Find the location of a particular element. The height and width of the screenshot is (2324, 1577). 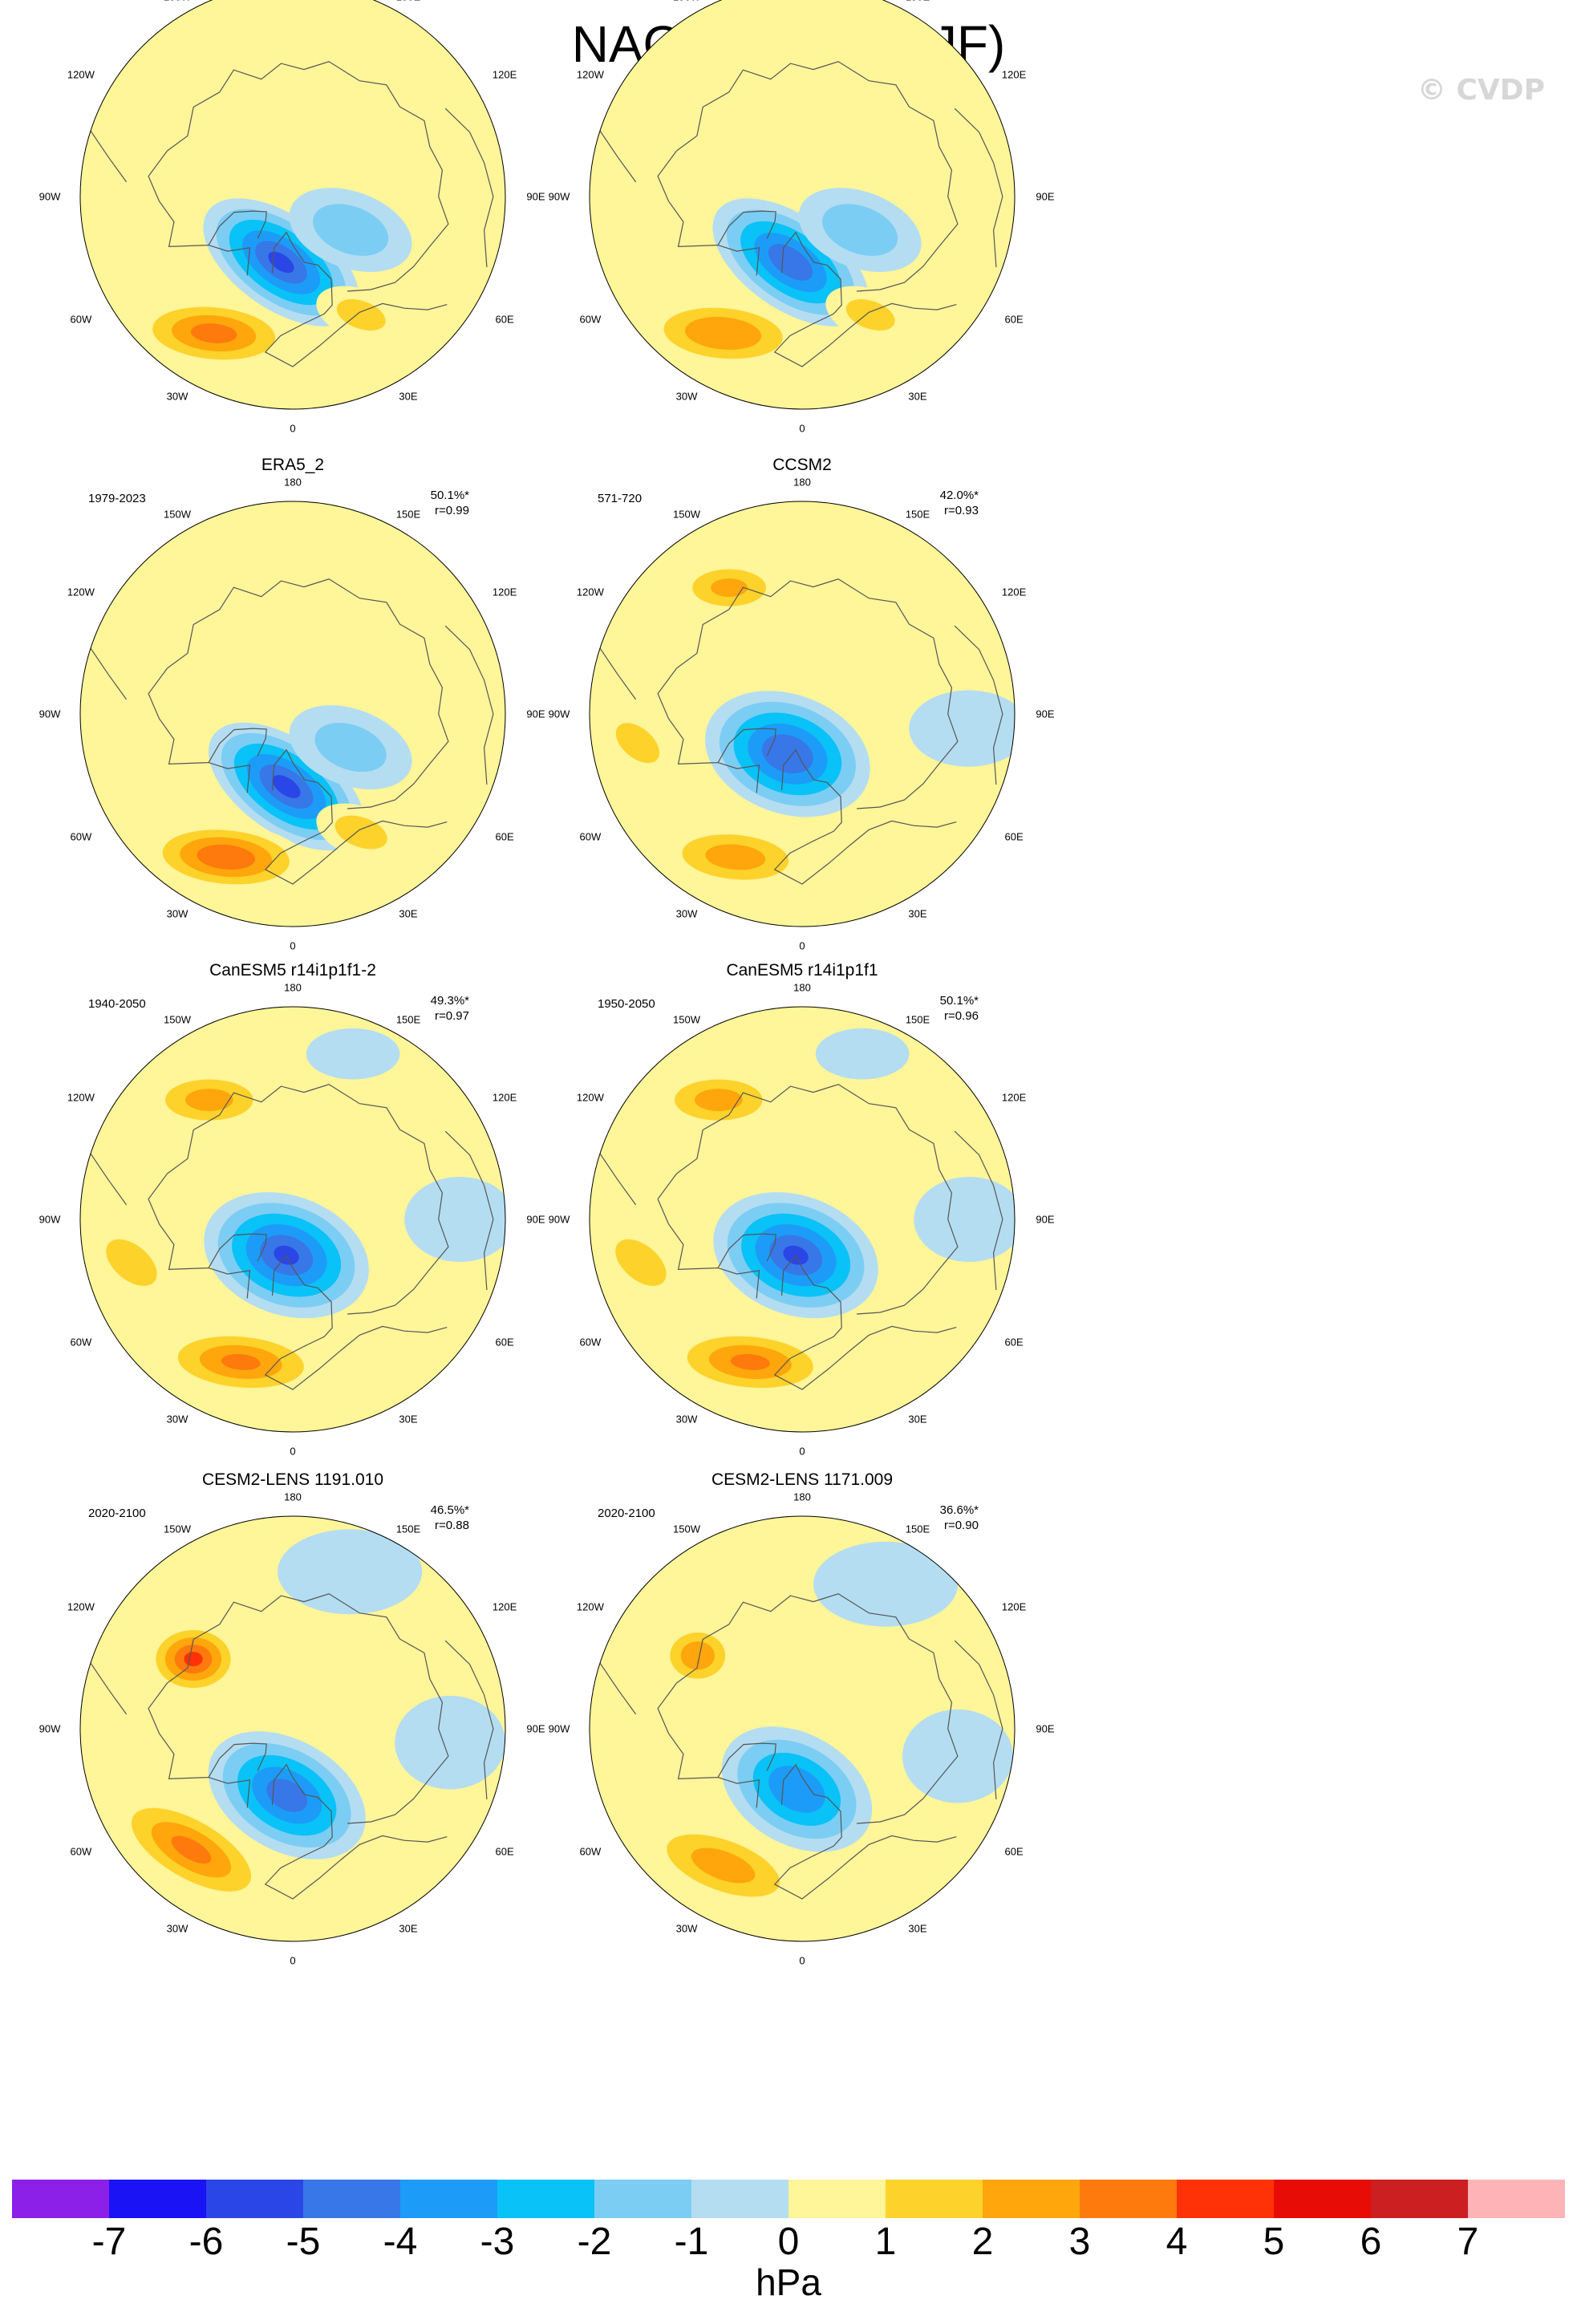

variance-explained: 36.6%* is located at coordinates (959, 1510).